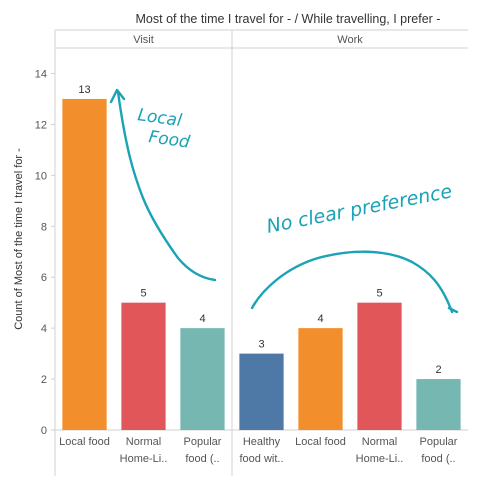 The width and height of the screenshot is (481, 478). I want to click on bar-value-label: 13, so click(84, 90).